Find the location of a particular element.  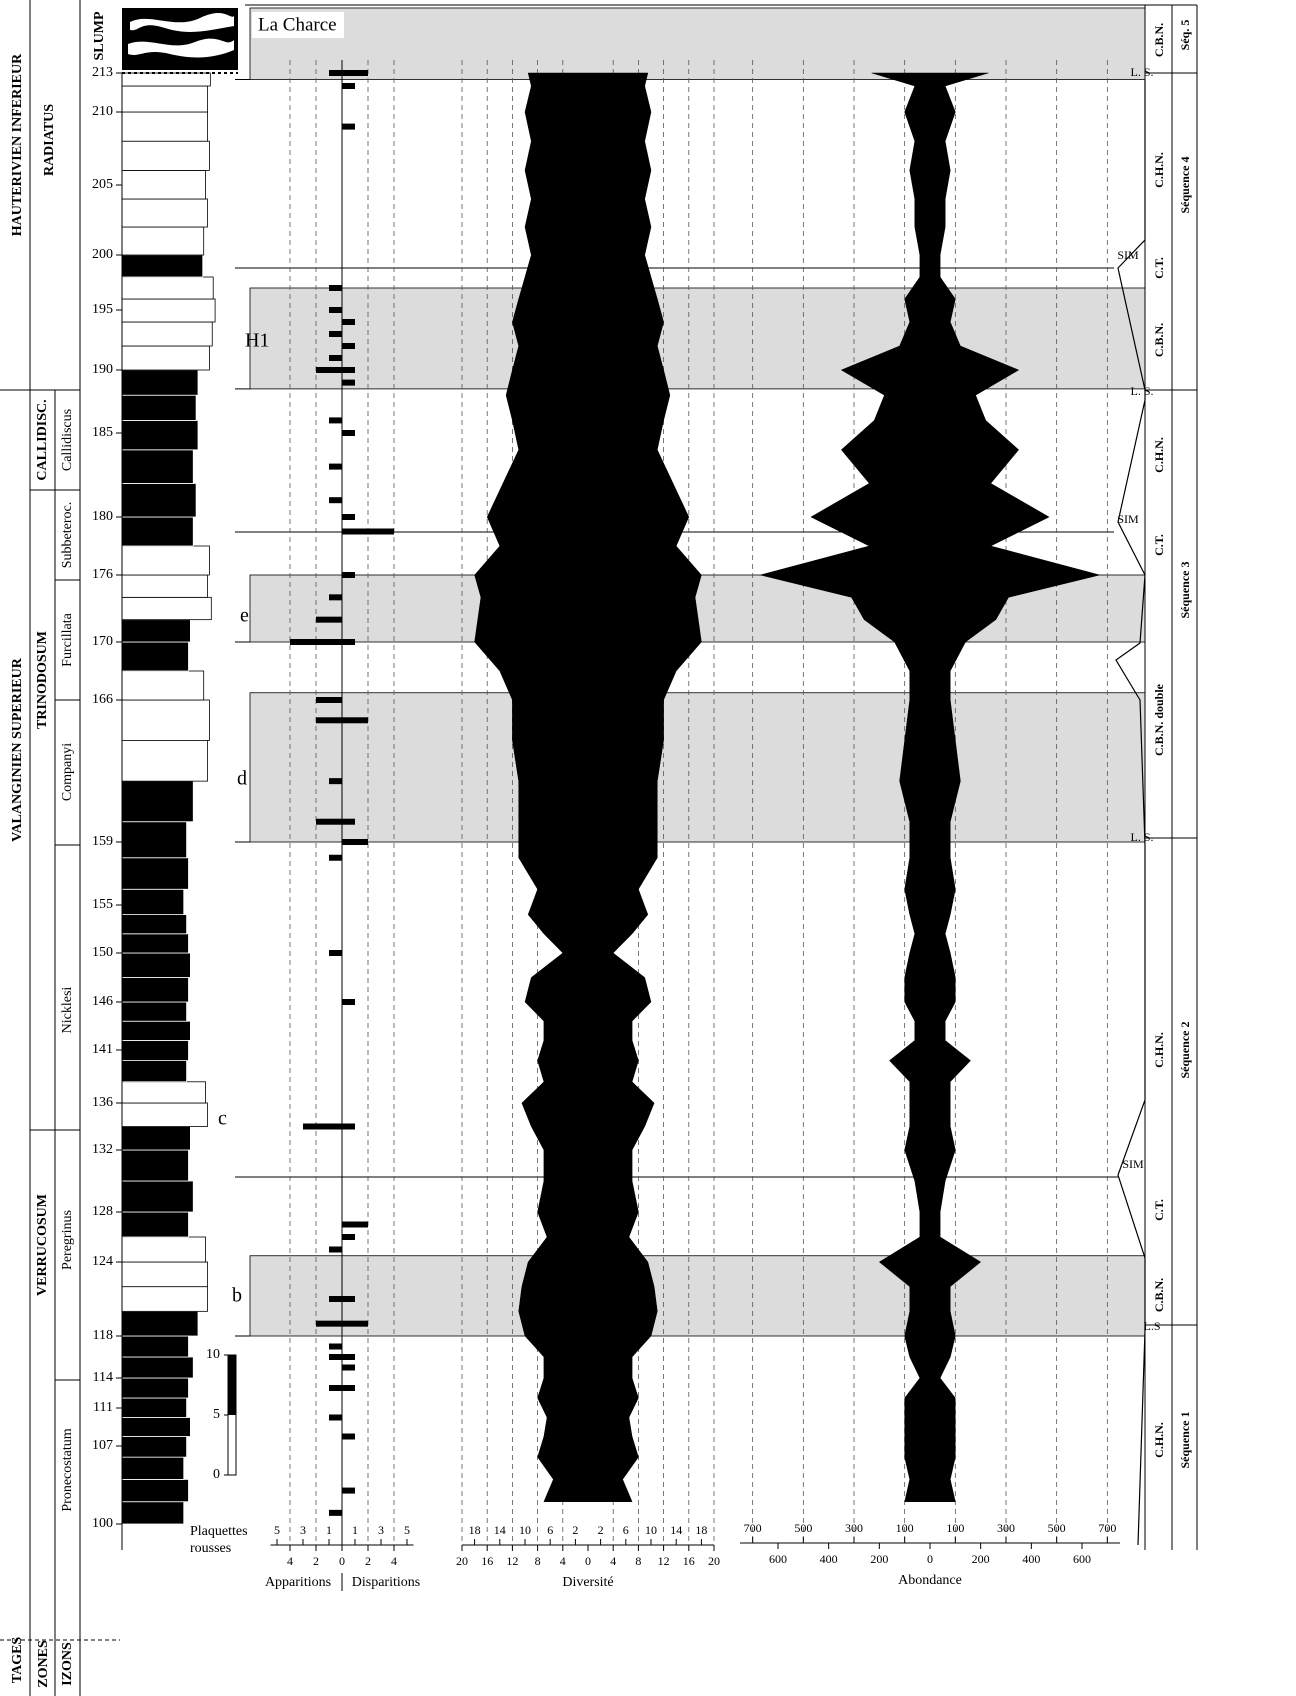

event-label: d is located at coordinates (242, 779).